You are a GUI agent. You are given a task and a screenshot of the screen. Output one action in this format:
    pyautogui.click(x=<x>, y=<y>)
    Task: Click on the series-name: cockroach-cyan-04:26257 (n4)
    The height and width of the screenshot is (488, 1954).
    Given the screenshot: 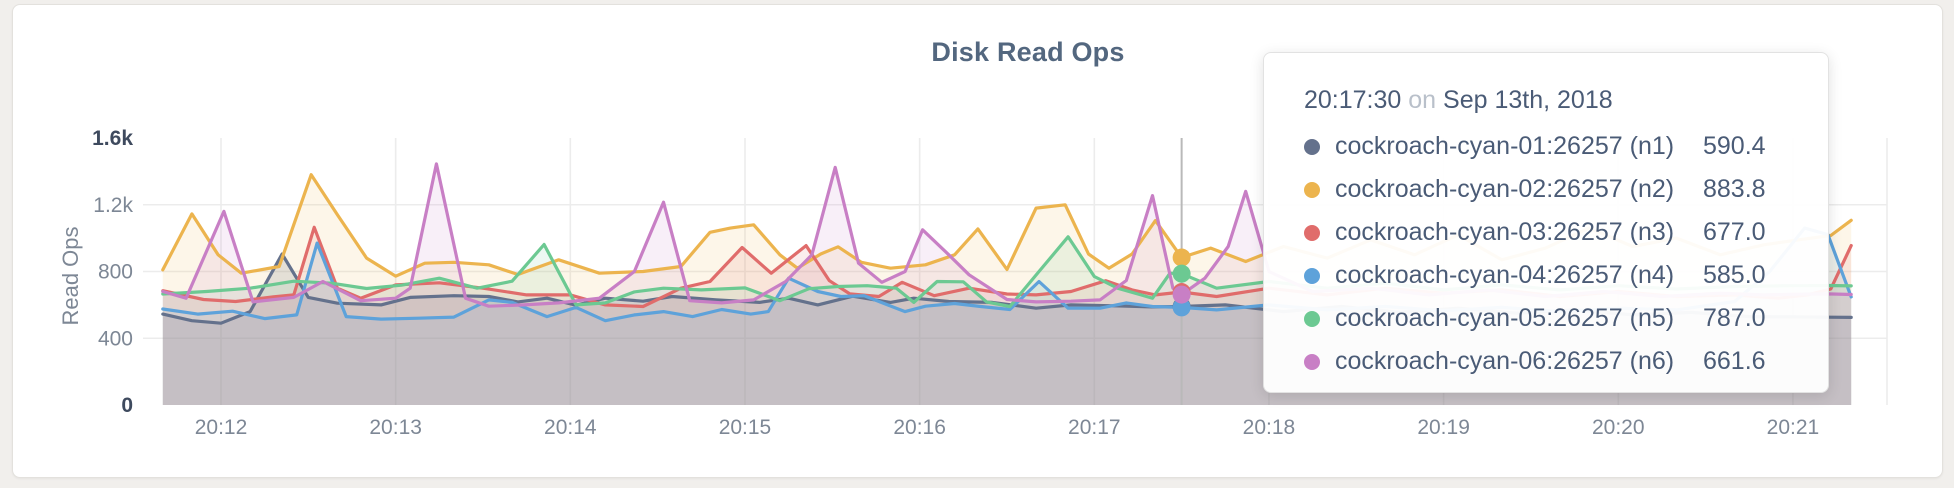 What is the action you would take?
    pyautogui.click(x=1505, y=275)
    